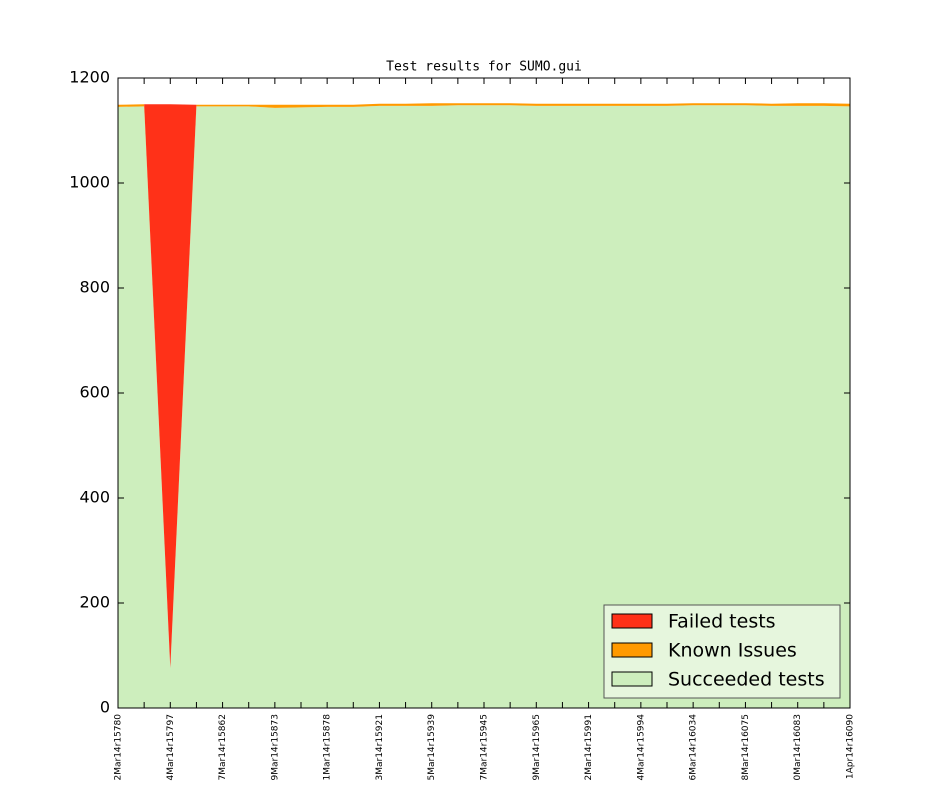 The image size is (944, 787). Describe the element at coordinates (89, 77) in the screenshot. I see `y-tick-label: 1200` at that location.